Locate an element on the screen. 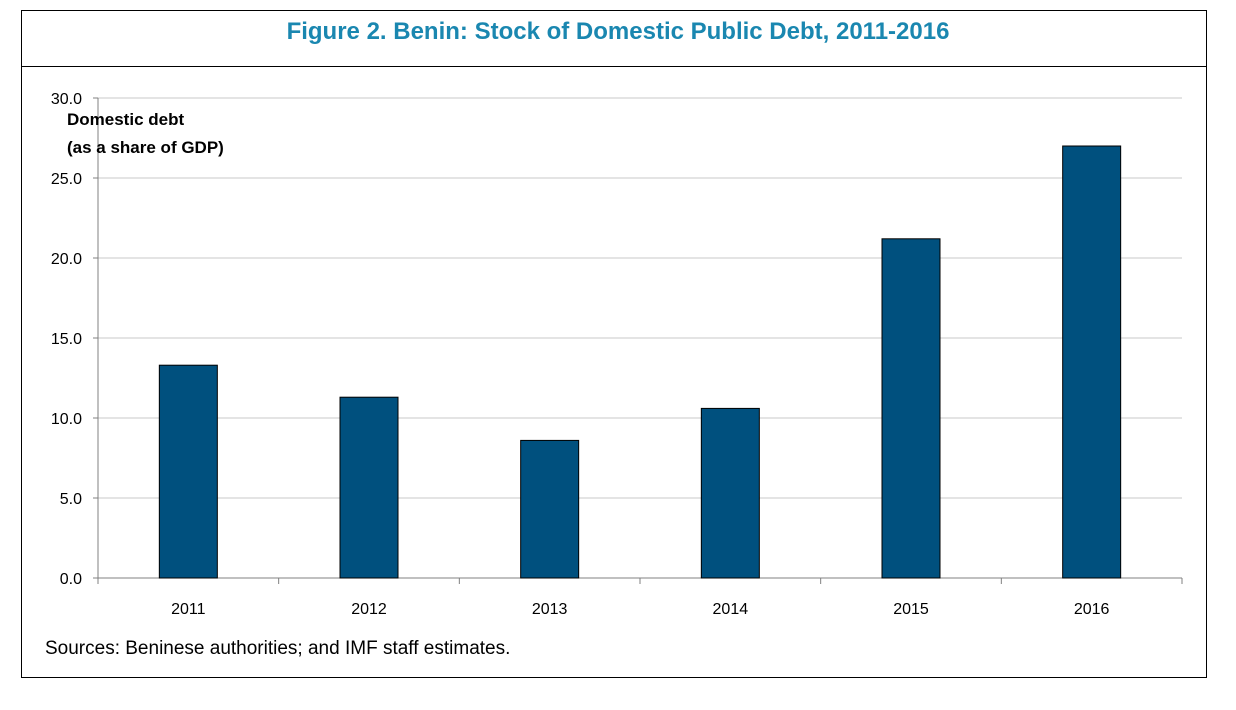  x-tick-label: 2015 is located at coordinates (911, 609).